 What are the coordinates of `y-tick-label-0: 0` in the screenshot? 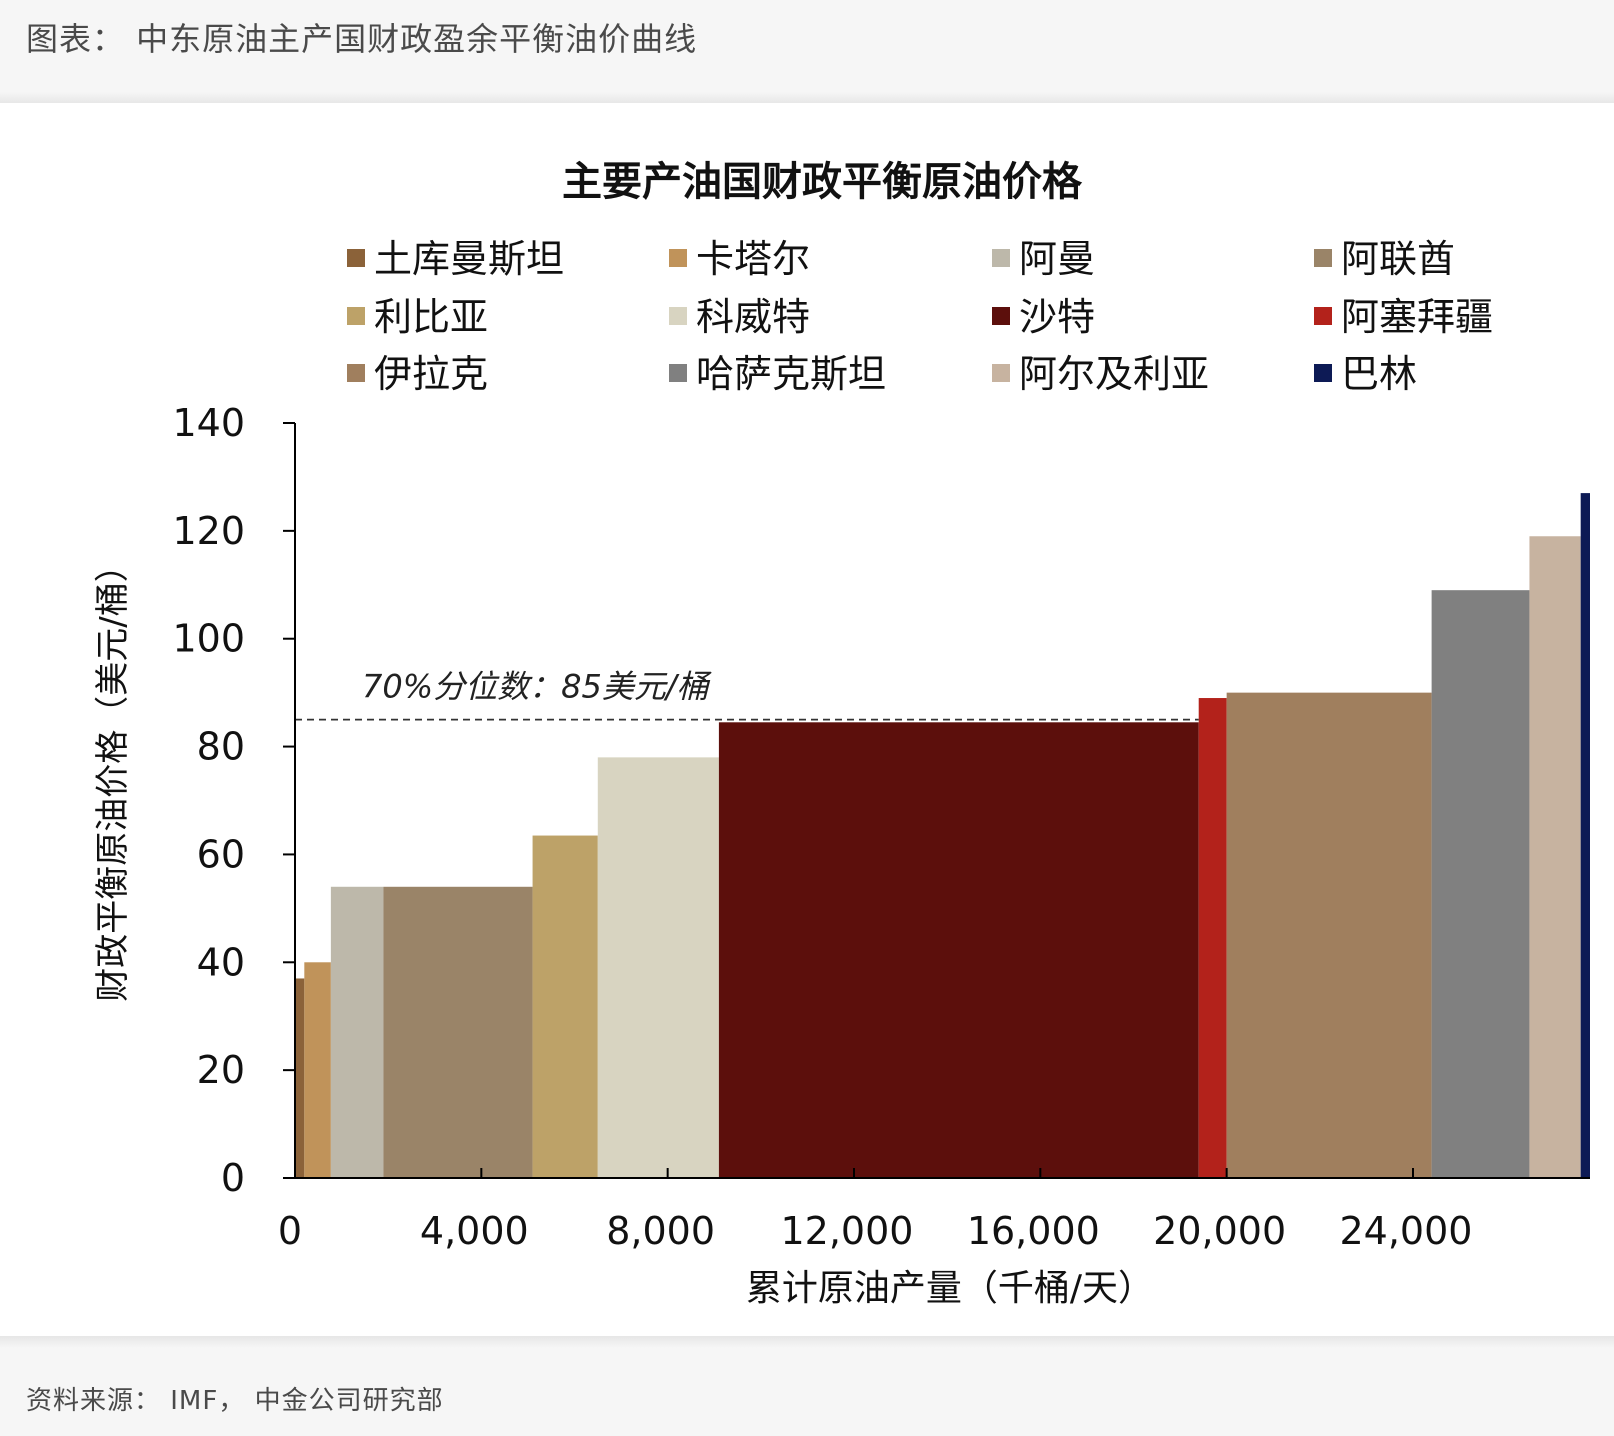 It's located at (233, 1178).